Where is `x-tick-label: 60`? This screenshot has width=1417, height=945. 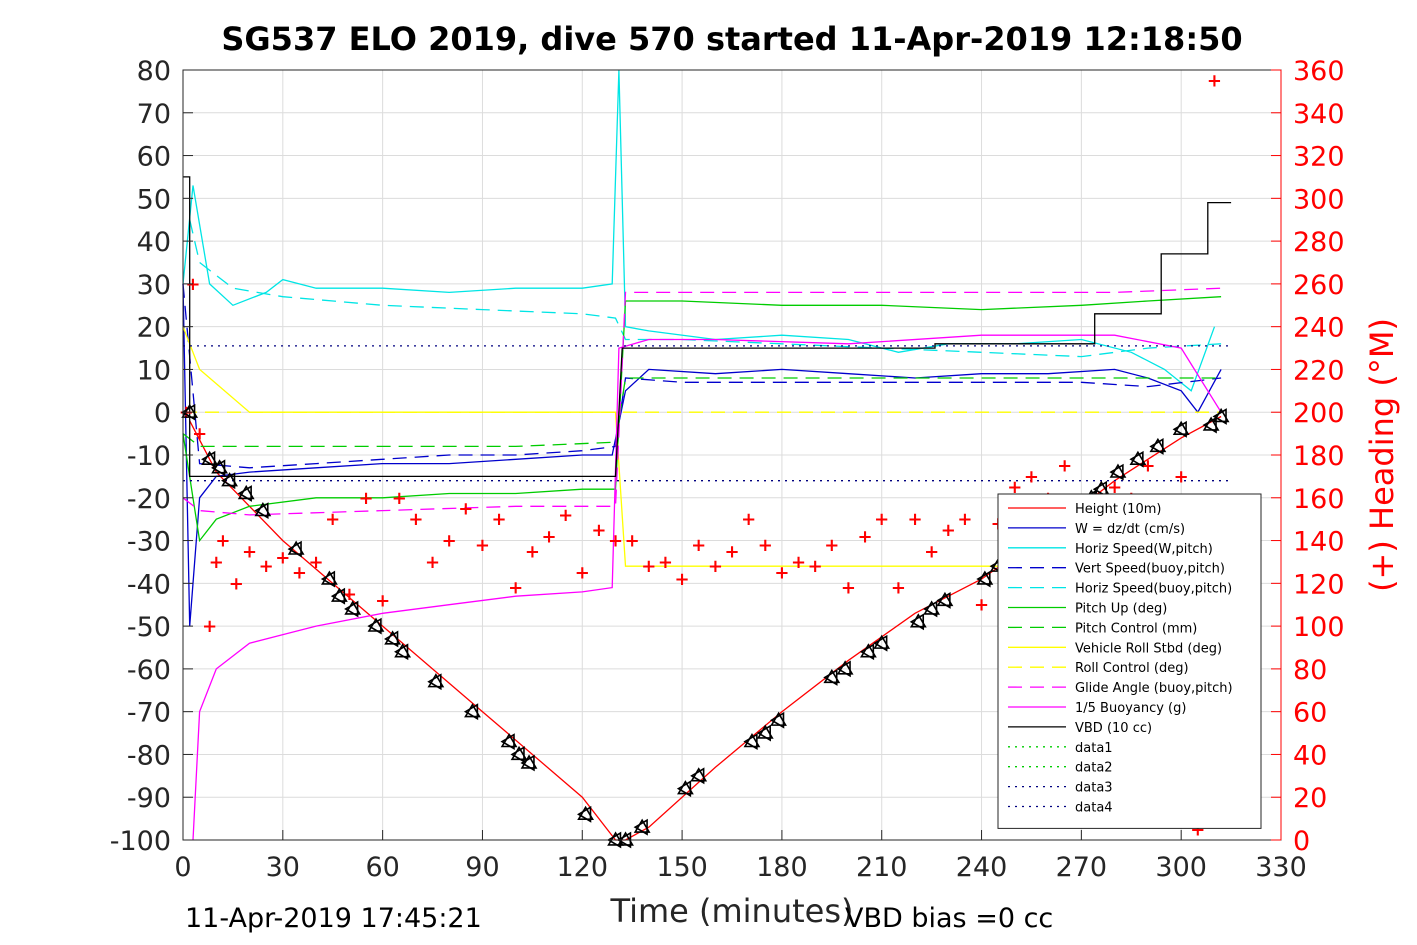 x-tick-label: 60 is located at coordinates (382, 867).